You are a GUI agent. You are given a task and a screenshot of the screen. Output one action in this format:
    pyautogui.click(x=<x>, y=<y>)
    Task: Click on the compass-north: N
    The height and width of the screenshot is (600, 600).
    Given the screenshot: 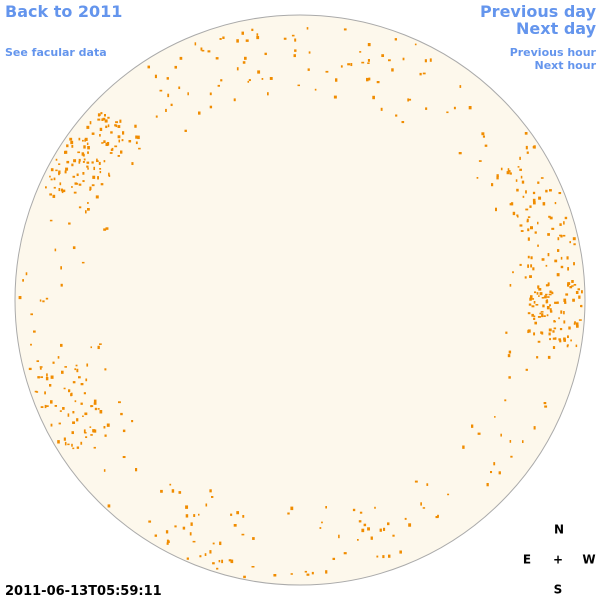 What is the action you would take?
    pyautogui.click(x=559, y=530)
    